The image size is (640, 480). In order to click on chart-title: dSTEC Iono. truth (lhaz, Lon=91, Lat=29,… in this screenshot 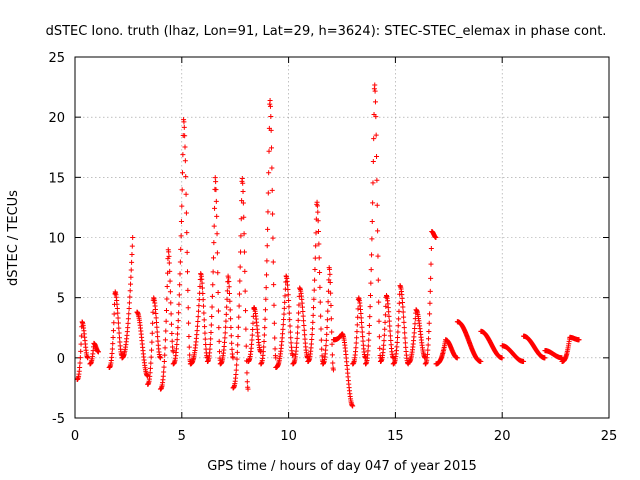, I will do `click(326, 31)`.